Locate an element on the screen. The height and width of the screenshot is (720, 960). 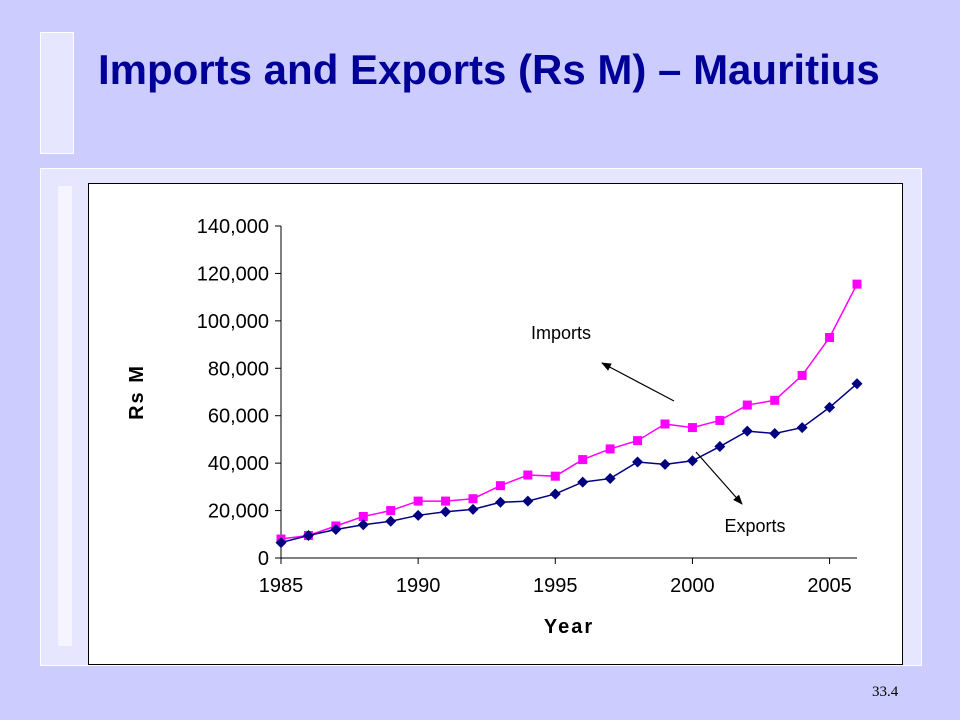
y-tick-label: 120,000 is located at coordinates (233, 274).